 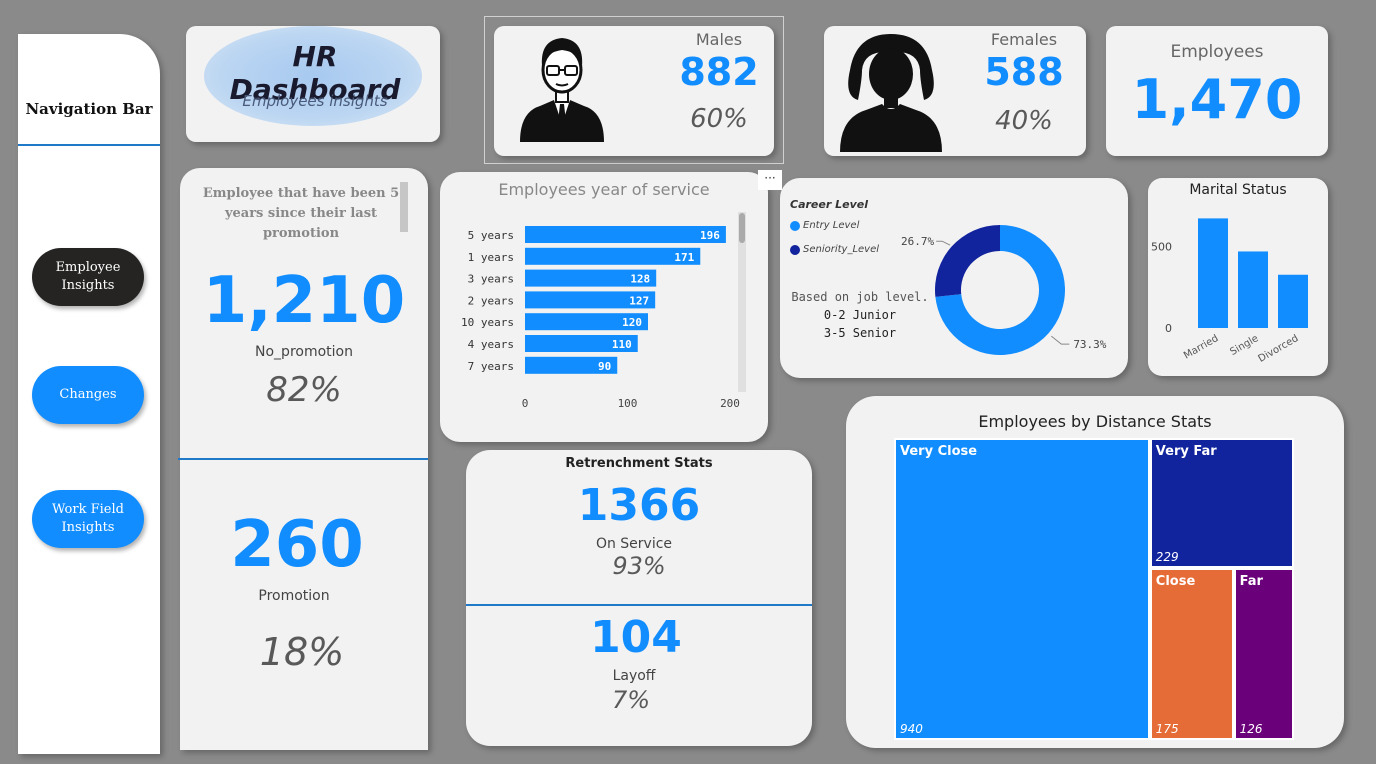 I want to click on females-label: Females, so click(x=1024, y=39).